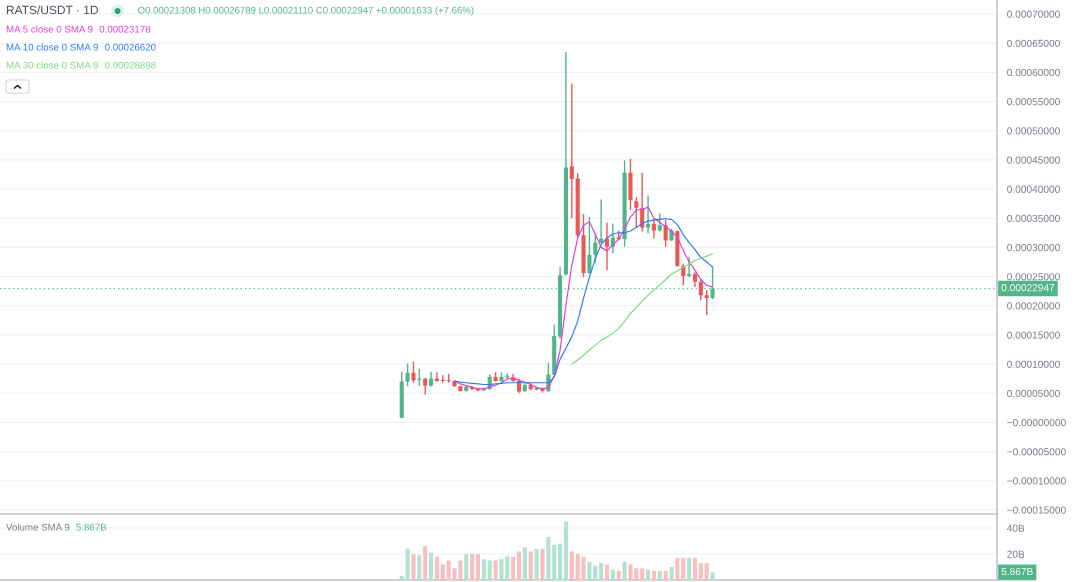 The width and height of the screenshot is (1080, 582). I want to click on y-tick-label: 0.00050000, so click(1033, 131).